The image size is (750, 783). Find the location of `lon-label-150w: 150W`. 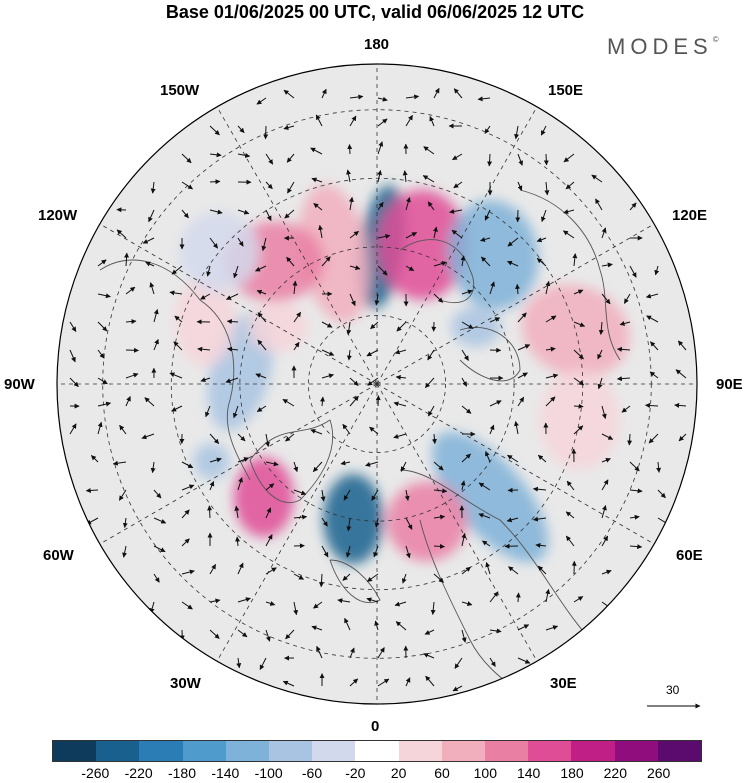

lon-label-150w: 150W is located at coordinates (180, 90).